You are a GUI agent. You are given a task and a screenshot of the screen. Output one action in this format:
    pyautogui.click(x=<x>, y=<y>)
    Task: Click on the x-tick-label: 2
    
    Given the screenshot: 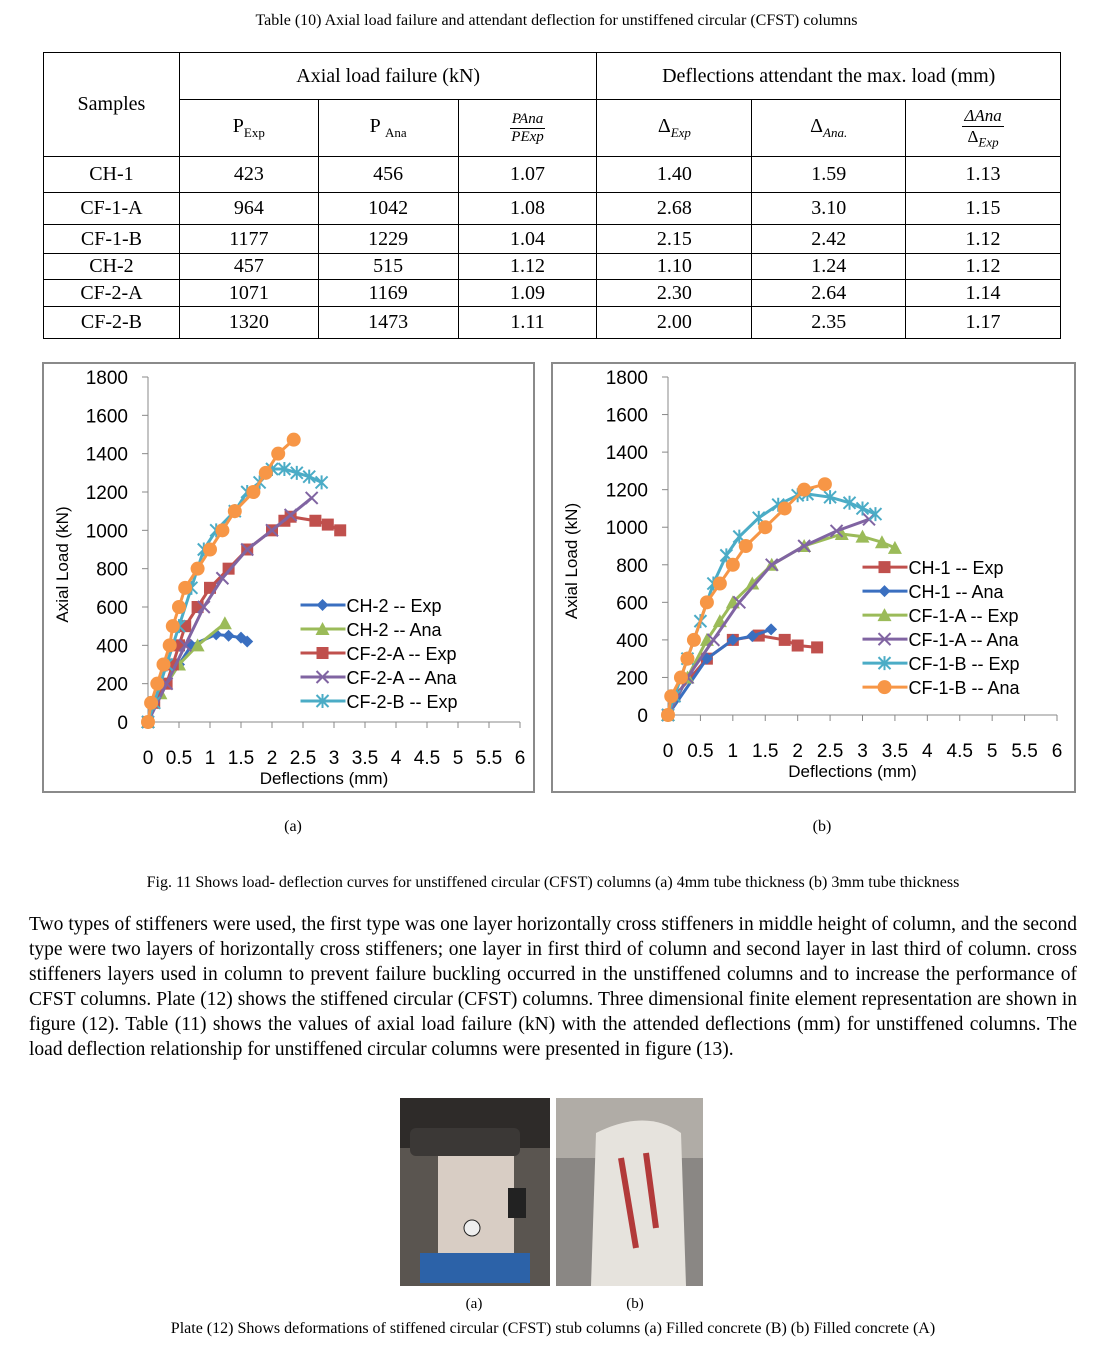 What is the action you would take?
    pyautogui.click(x=272, y=758)
    